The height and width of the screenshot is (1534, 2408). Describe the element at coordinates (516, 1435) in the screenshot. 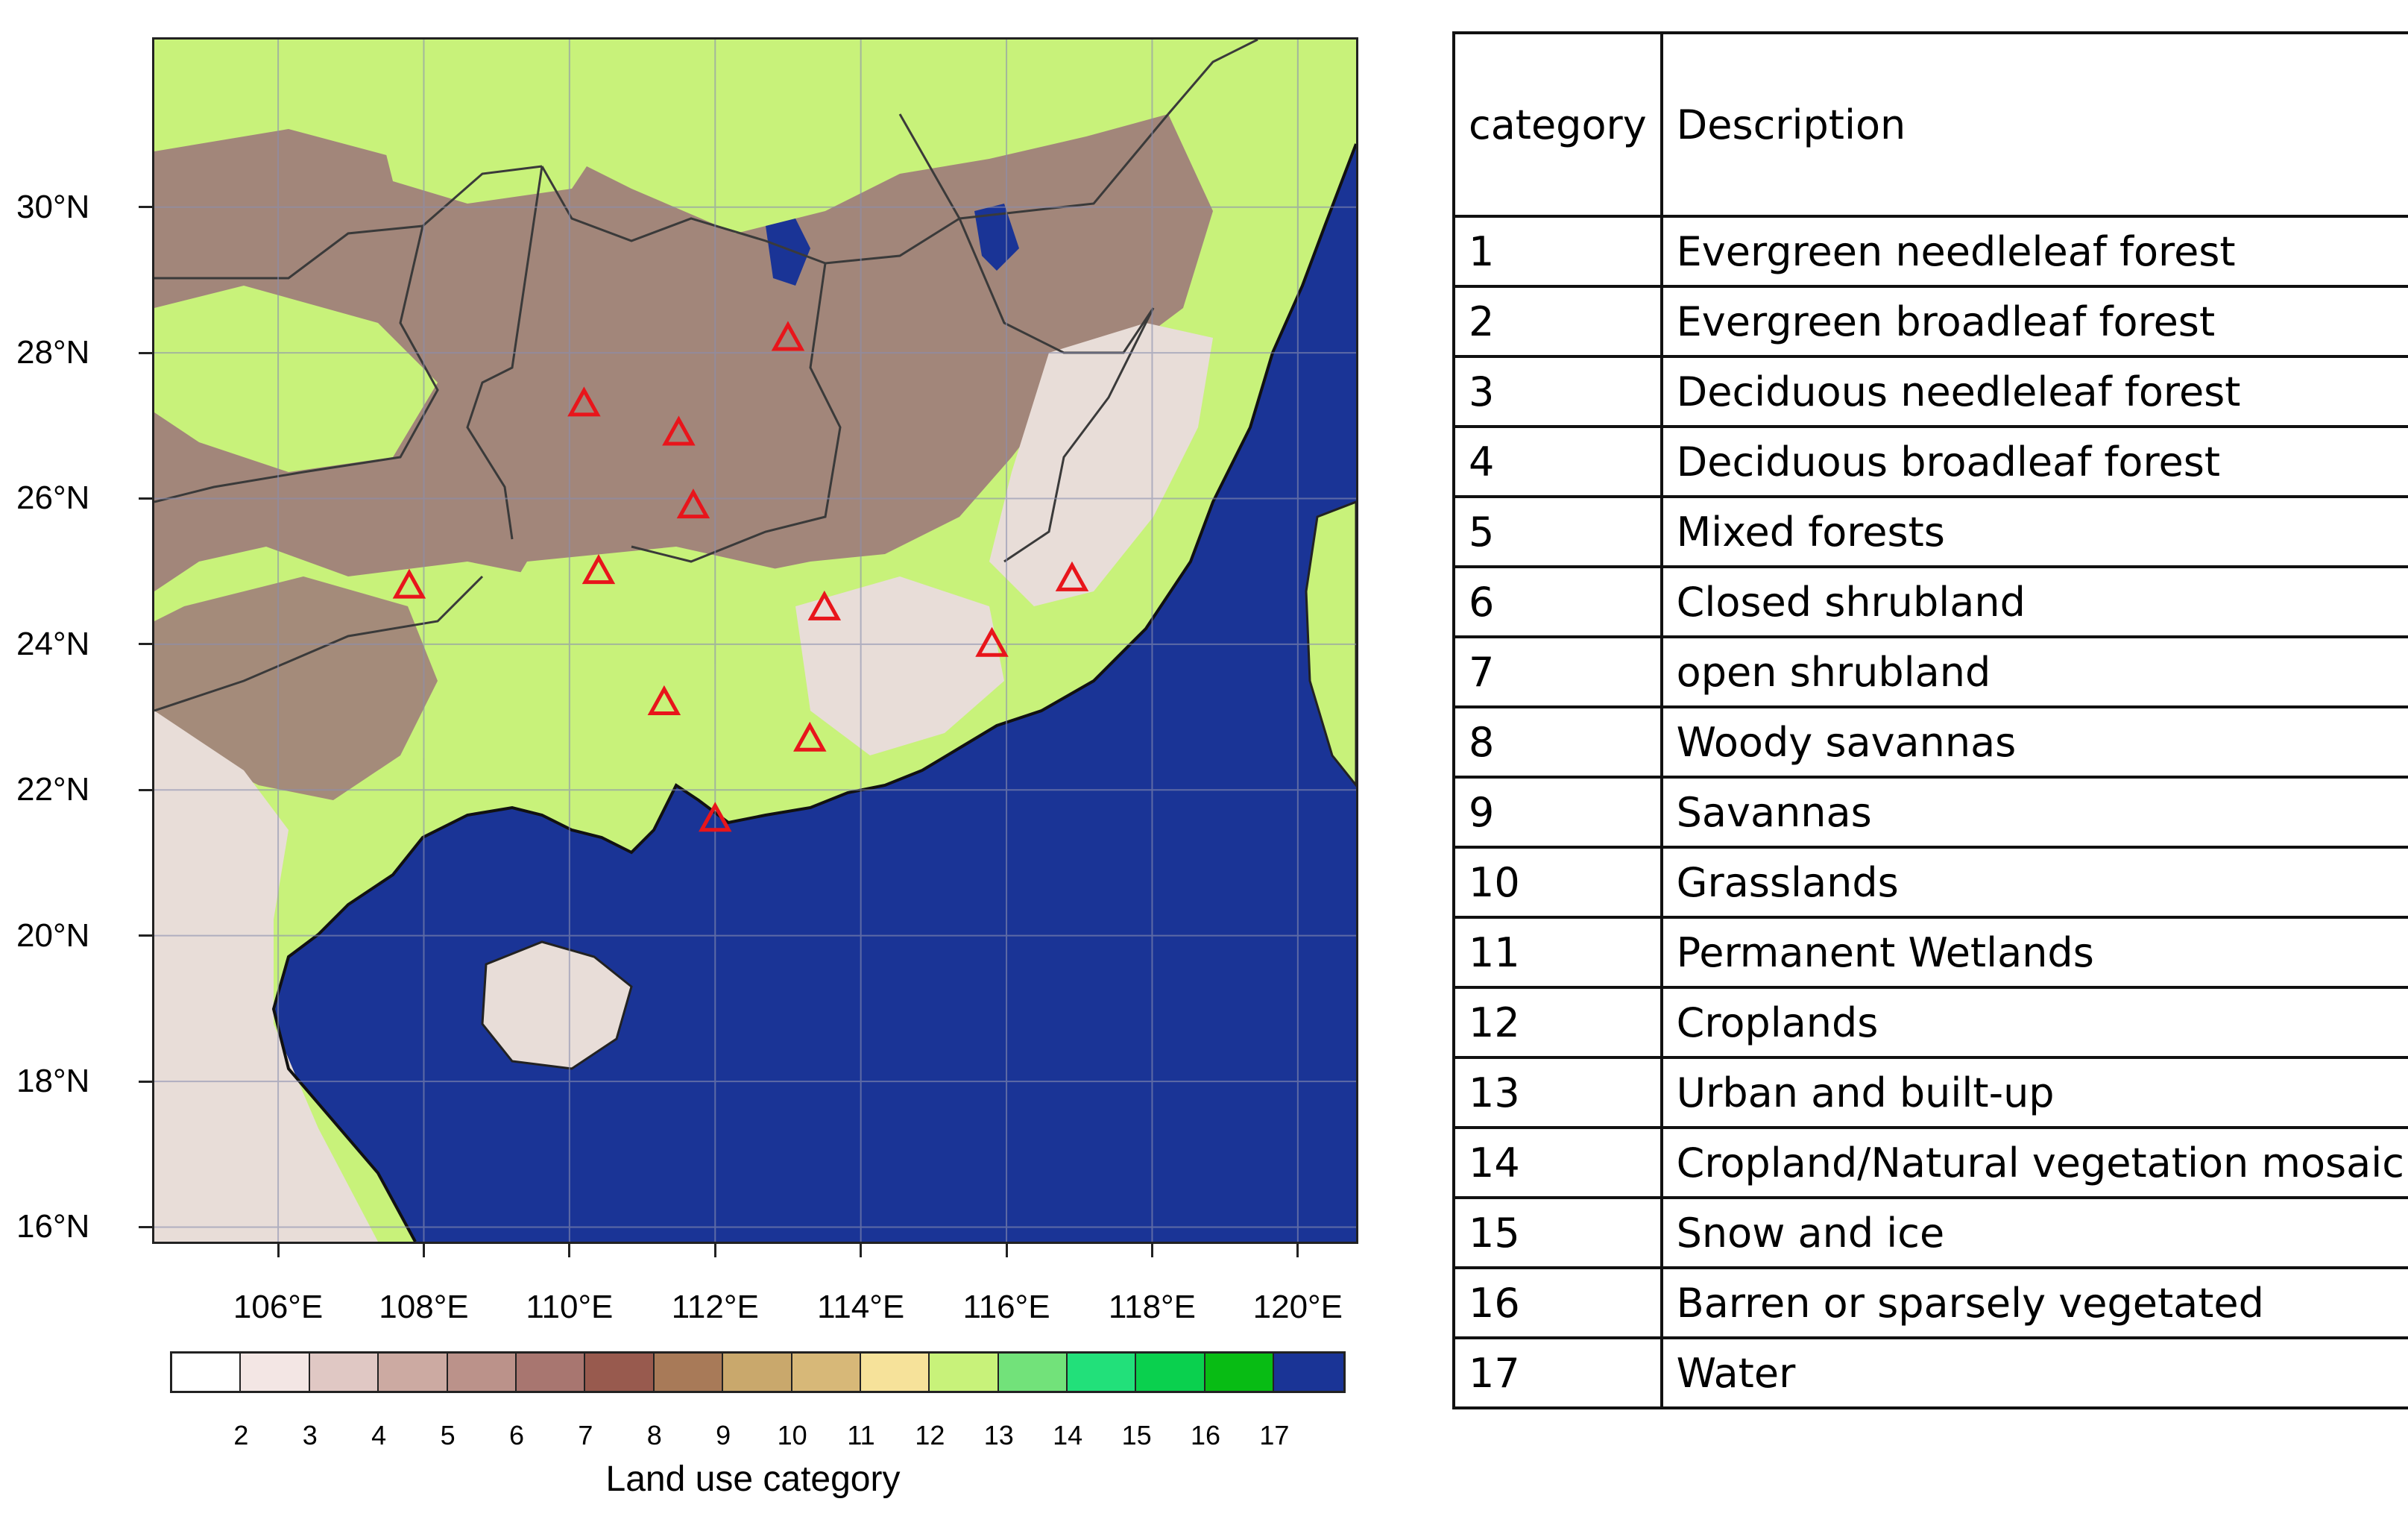

I see `colorbar-tick-label: 6` at that location.